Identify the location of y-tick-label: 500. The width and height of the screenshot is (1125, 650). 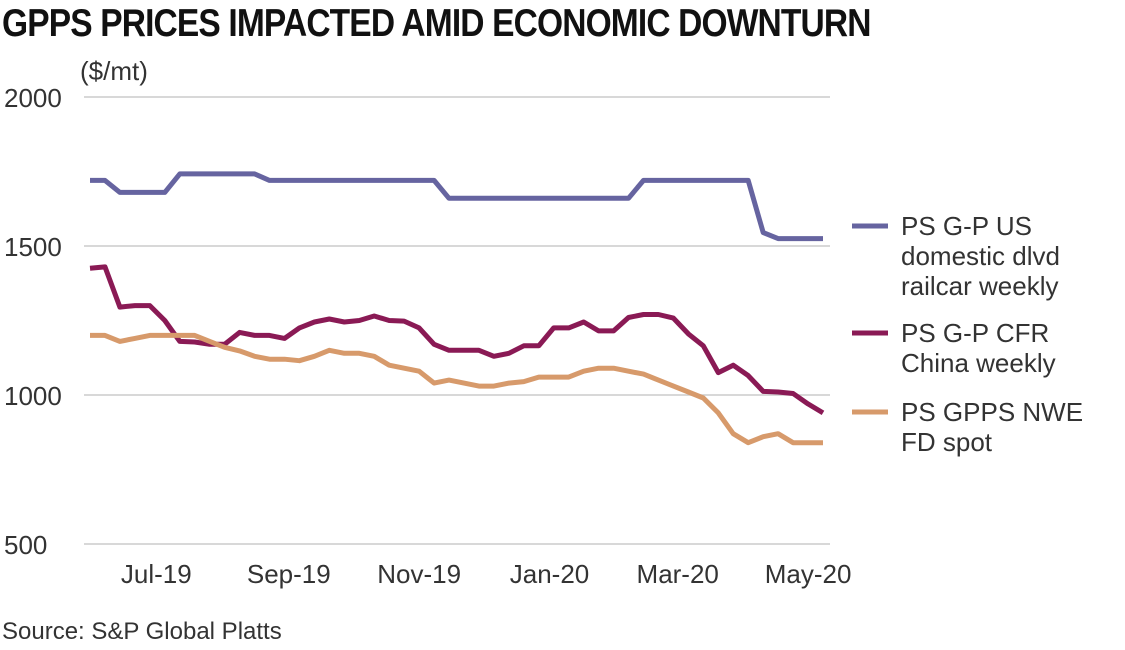
(25, 545).